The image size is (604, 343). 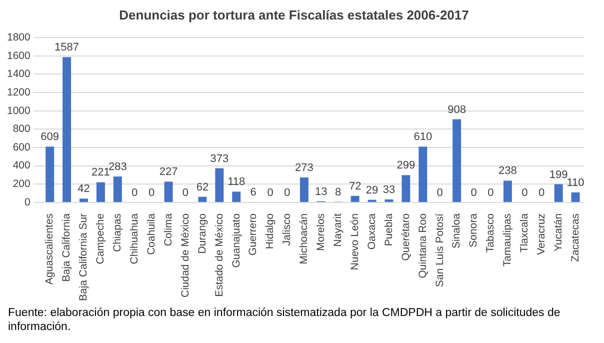 I want to click on data-label: 299, so click(x=406, y=166).